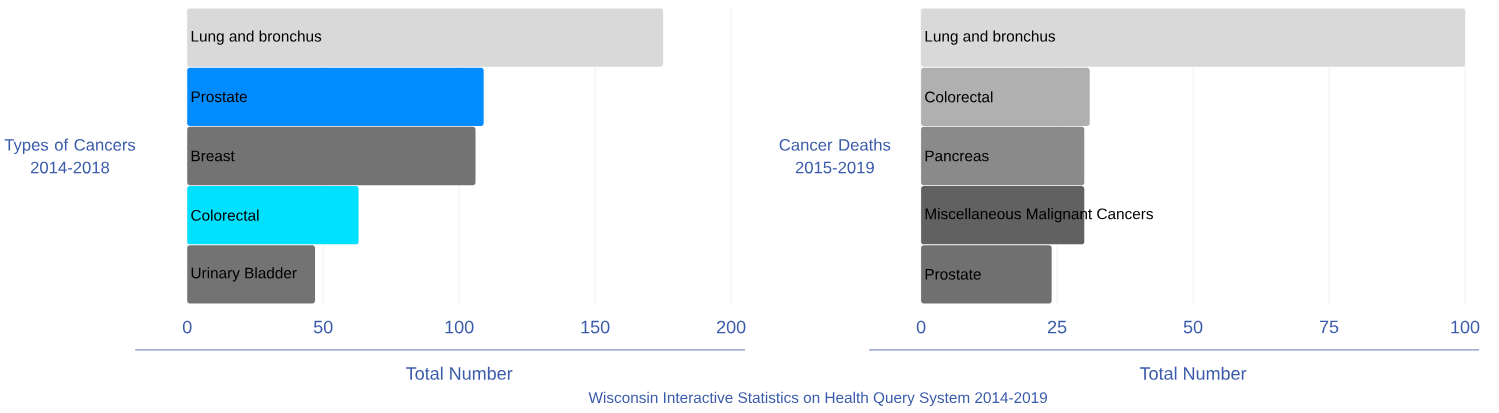 Image resolution: width=1499 pixels, height=413 pixels. What do you see at coordinates (731, 327) in the screenshot?
I see `x-tick-label: 200` at bounding box center [731, 327].